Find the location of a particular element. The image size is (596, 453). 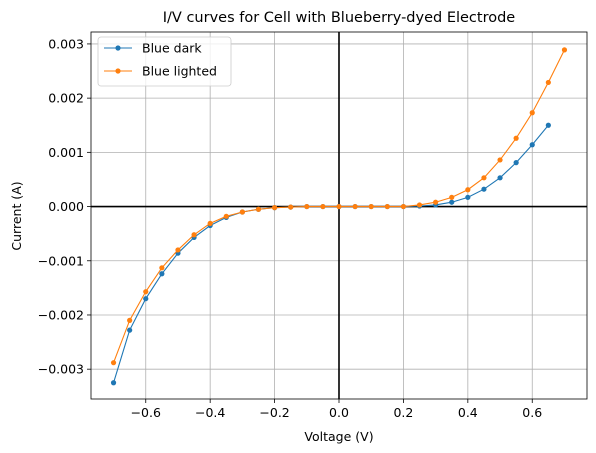

y-tick-label: −0.002 is located at coordinates (61, 314).